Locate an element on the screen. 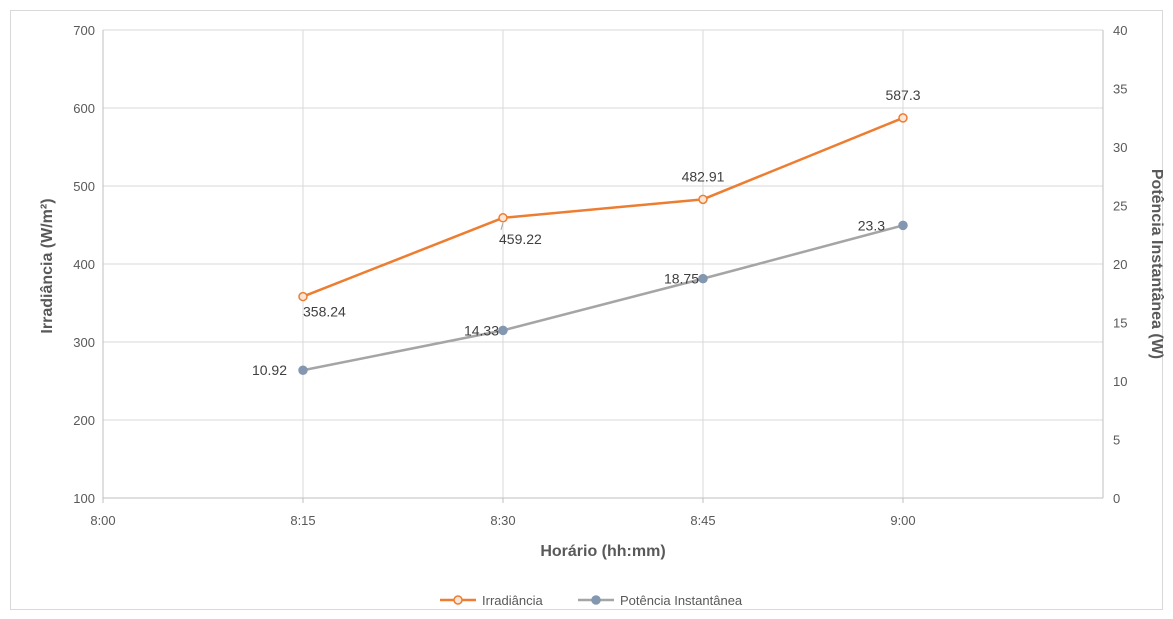 The height and width of the screenshot is (619, 1173). x-axis-title: Horário (hh:mm) is located at coordinates (602, 551).